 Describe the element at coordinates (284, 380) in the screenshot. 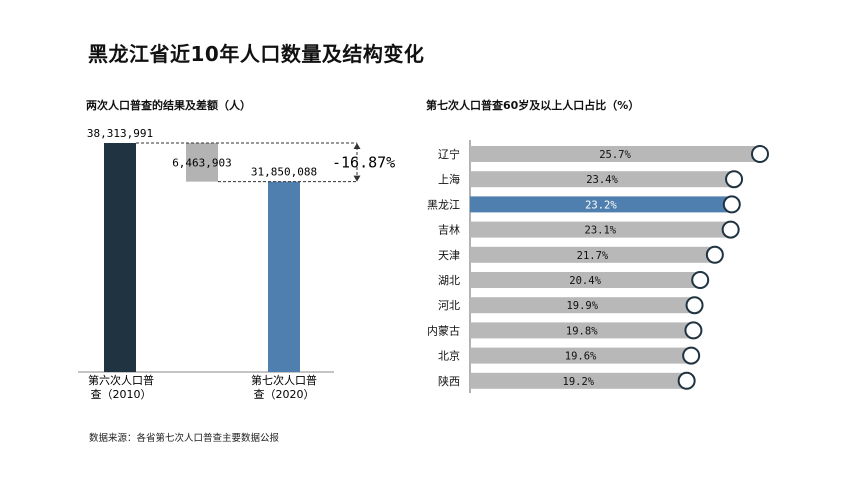

I see `category-label-2020-line1: 第七次人口普` at that location.